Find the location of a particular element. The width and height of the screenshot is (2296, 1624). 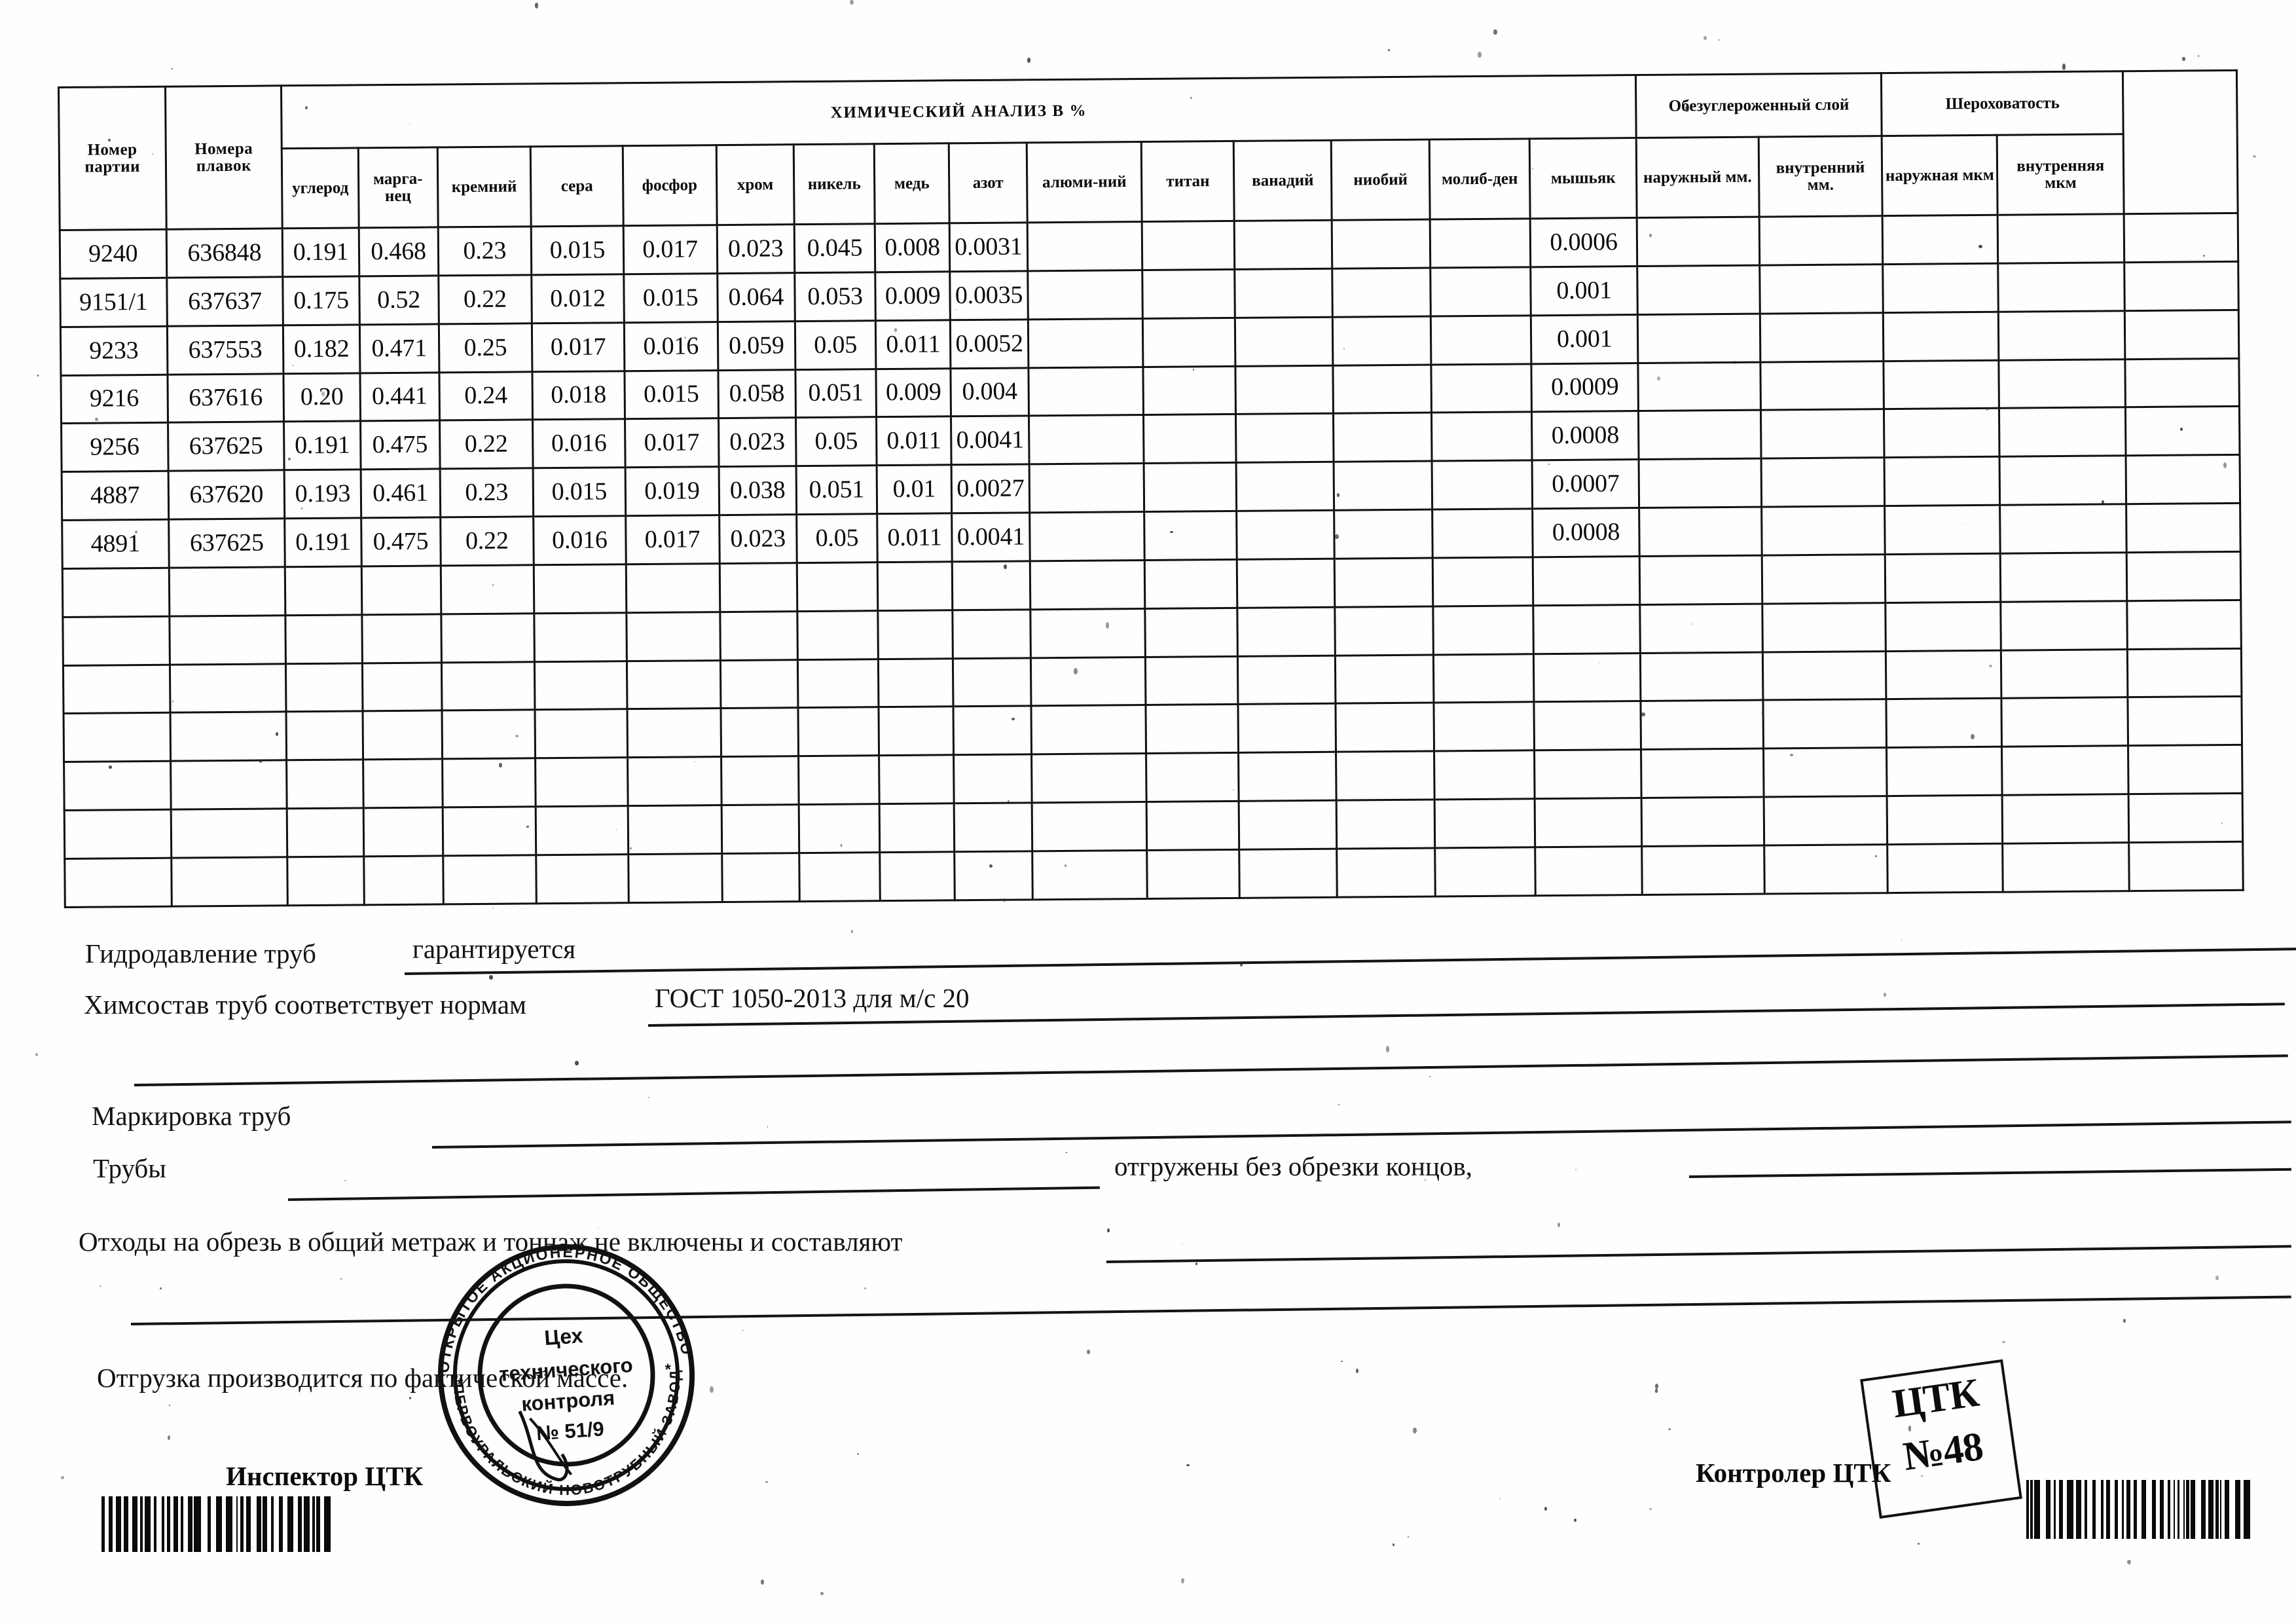

cell-mn: 0.468 is located at coordinates (398, 251).